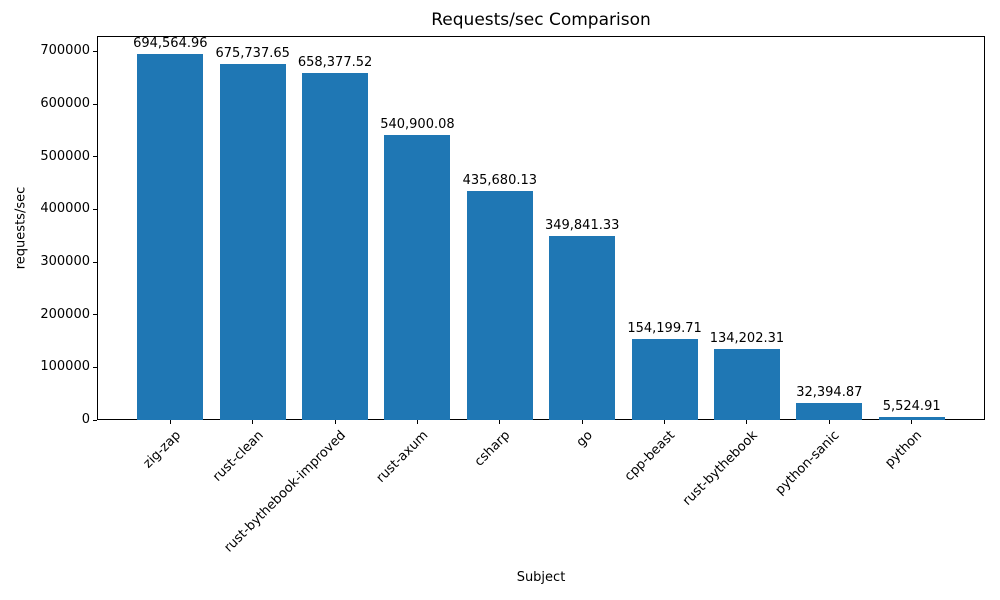  I want to click on bar-go, so click(582, 327).